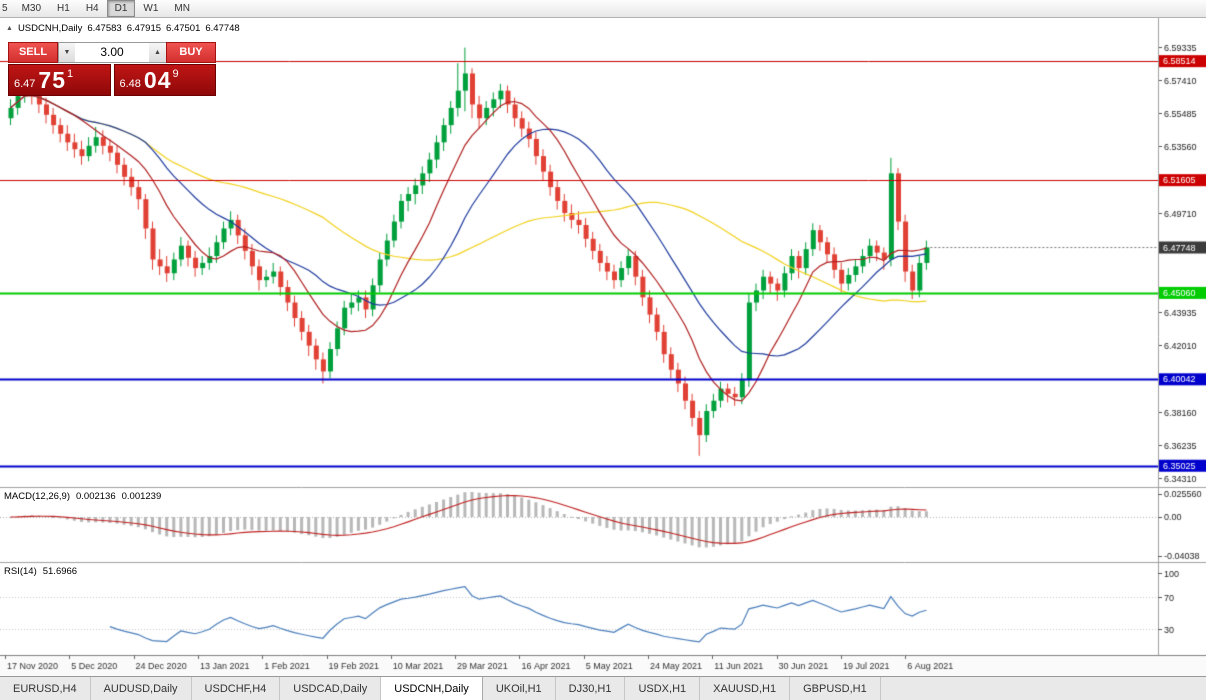 Image resolution: width=1206 pixels, height=700 pixels. I want to click on tab-usdcnh-daily: USDCNH,Daily, so click(432, 688).